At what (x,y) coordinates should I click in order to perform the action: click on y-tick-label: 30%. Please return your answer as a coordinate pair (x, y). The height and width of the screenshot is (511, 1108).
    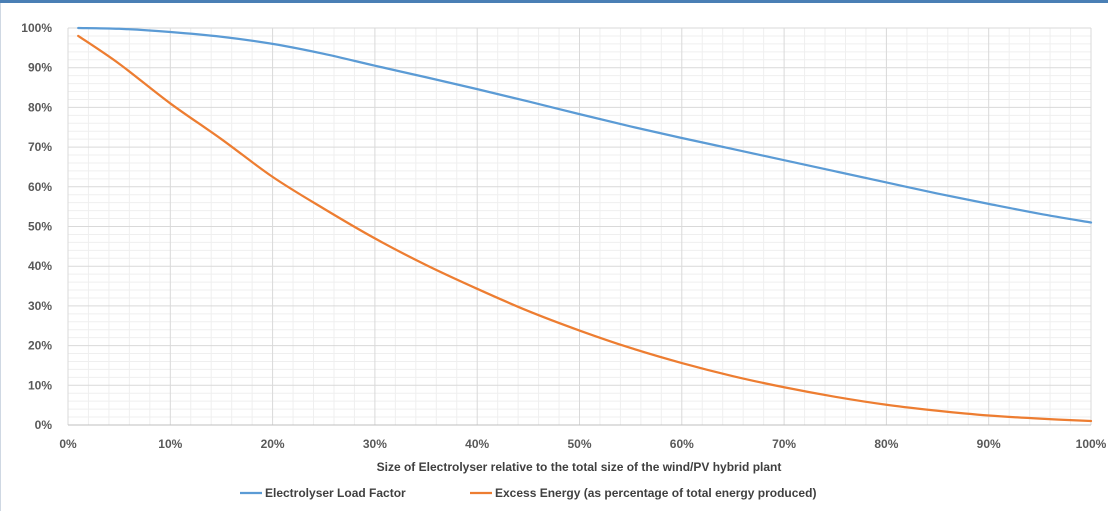
    Looking at the image, I should click on (40, 306).